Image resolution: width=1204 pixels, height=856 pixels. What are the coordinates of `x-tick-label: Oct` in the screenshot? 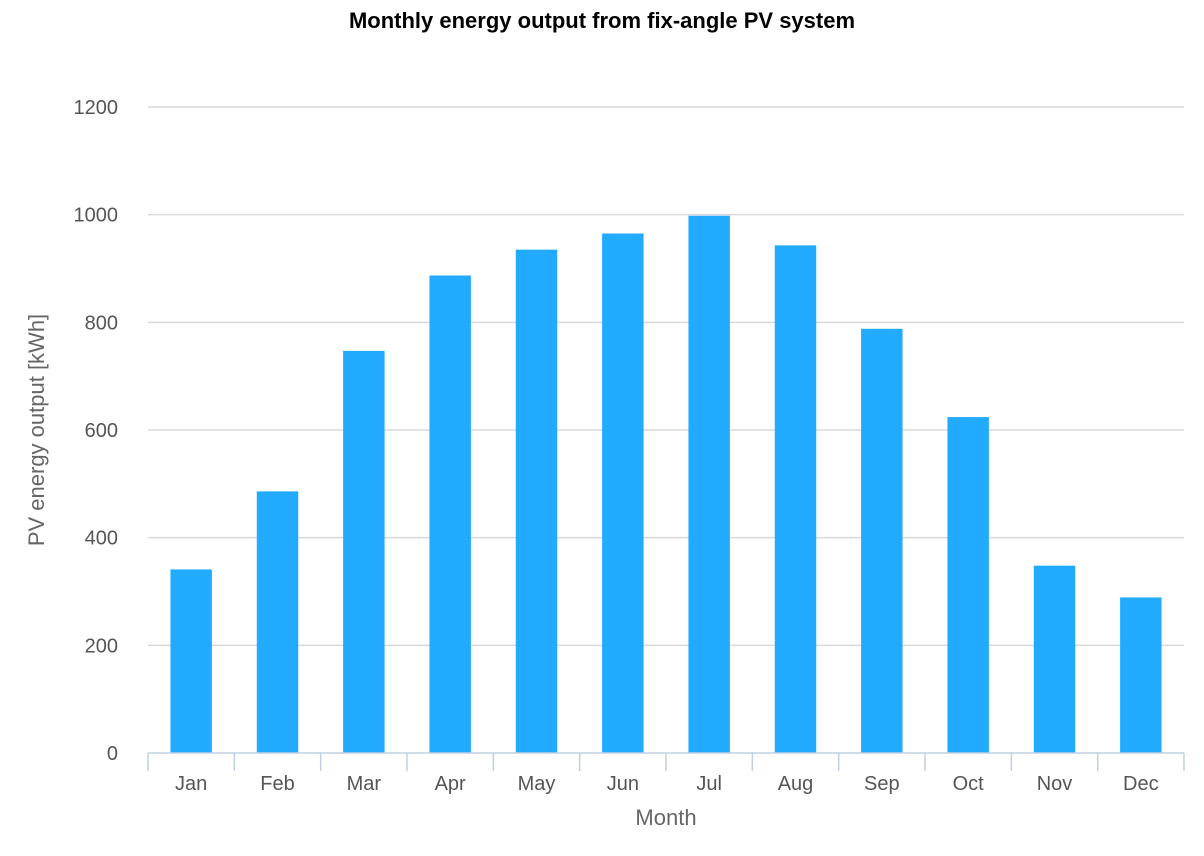 It's located at (969, 784).